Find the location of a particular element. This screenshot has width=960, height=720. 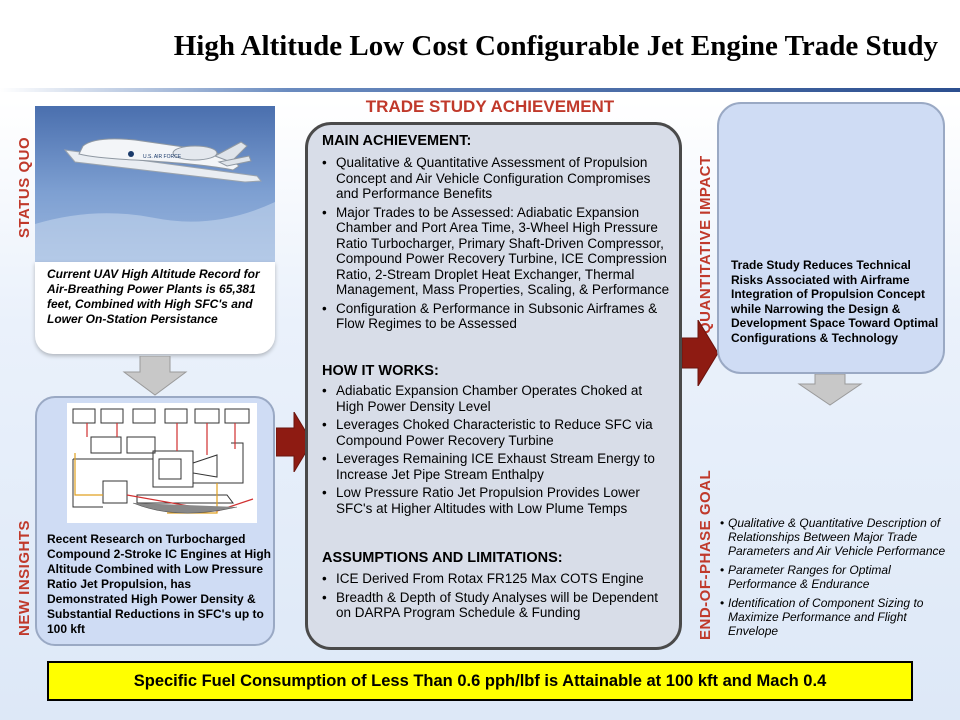

status-quo-label: STATUS QUO is located at coordinates (24, 187).